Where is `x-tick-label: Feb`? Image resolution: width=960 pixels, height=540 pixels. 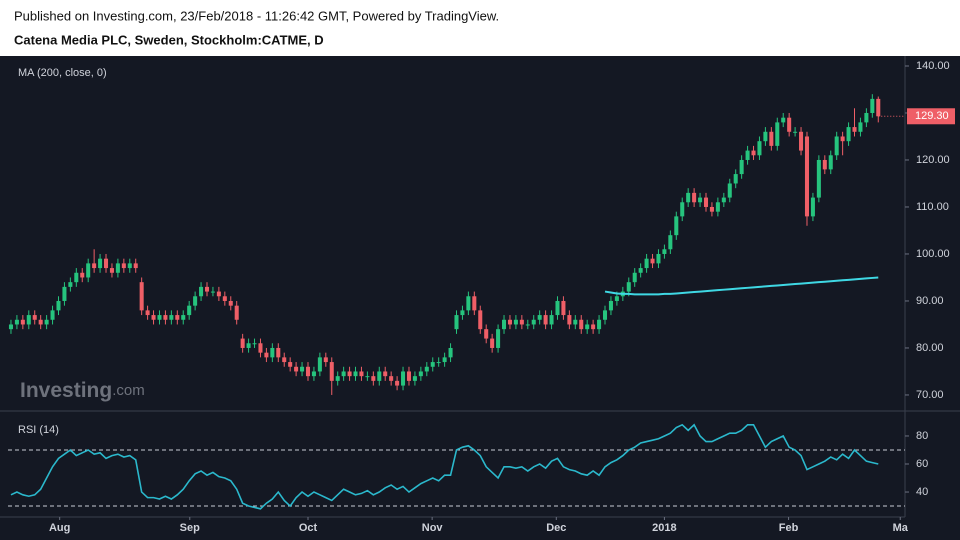
x-tick-label: Feb is located at coordinates (789, 528).